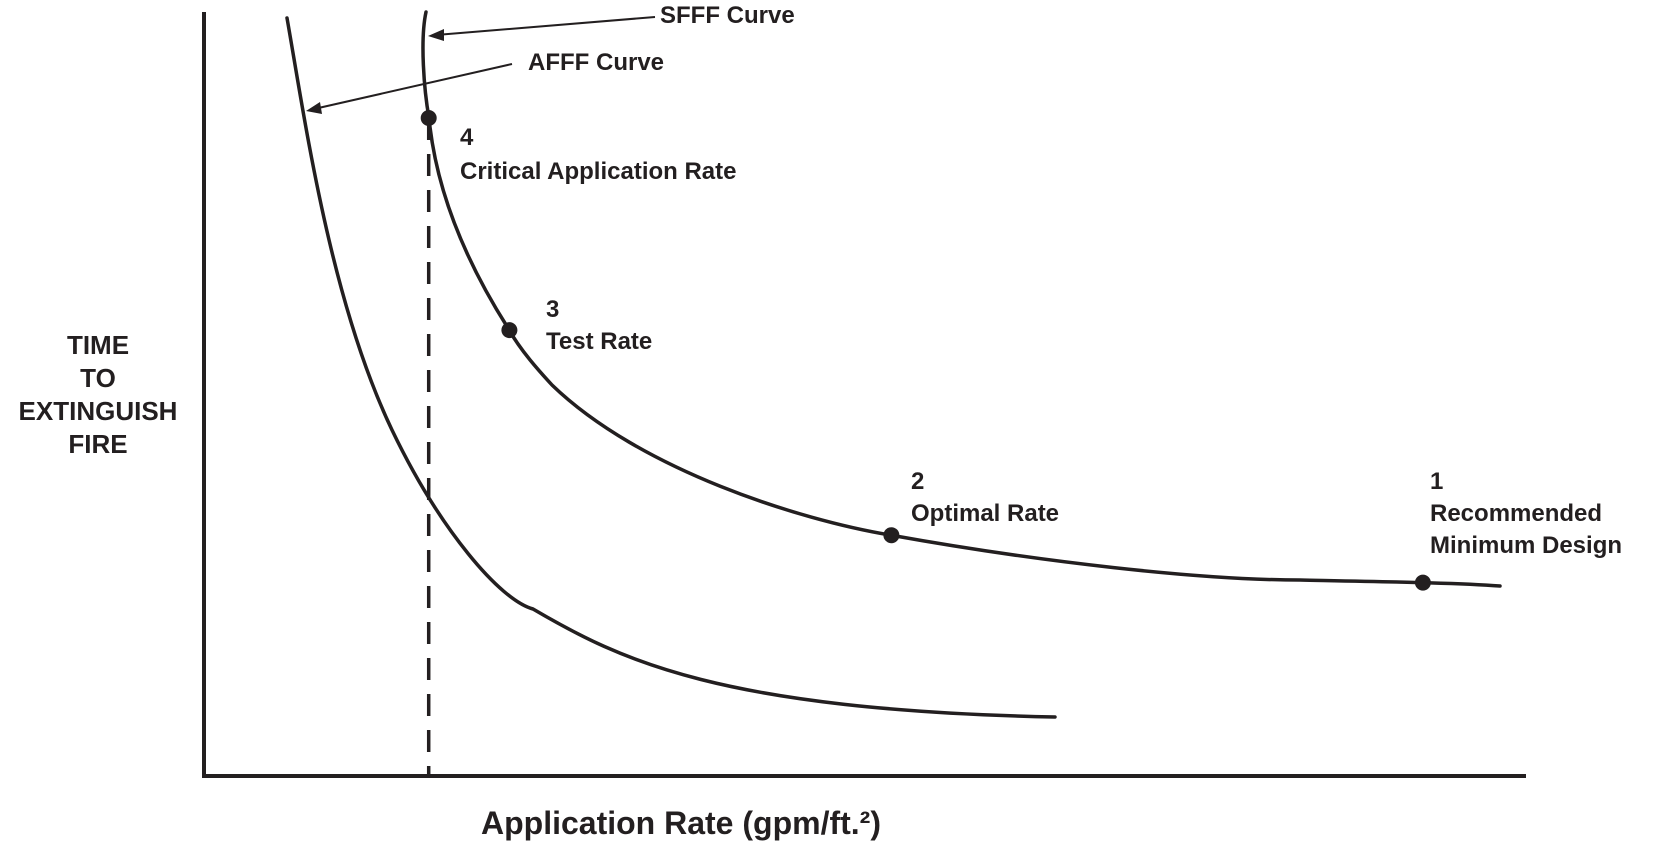  Describe the element at coordinates (1422, 582) in the screenshot. I see `point-1-marker` at that location.